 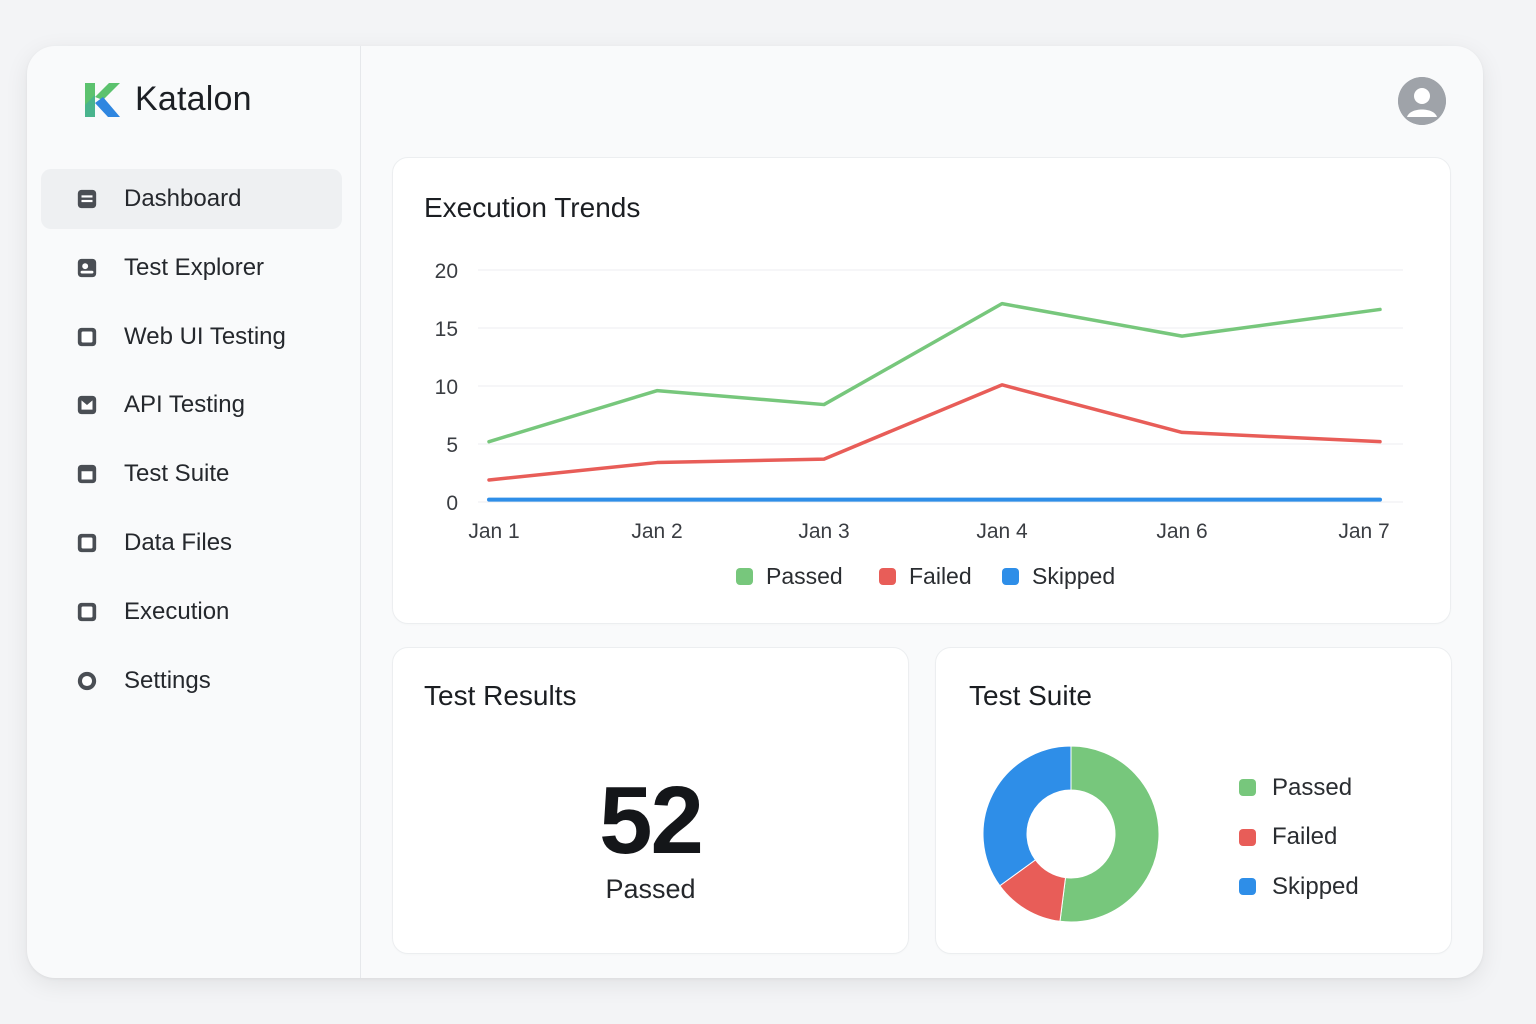 What do you see at coordinates (184, 405) in the screenshot?
I see `sidebar-item-label: API Testing` at bounding box center [184, 405].